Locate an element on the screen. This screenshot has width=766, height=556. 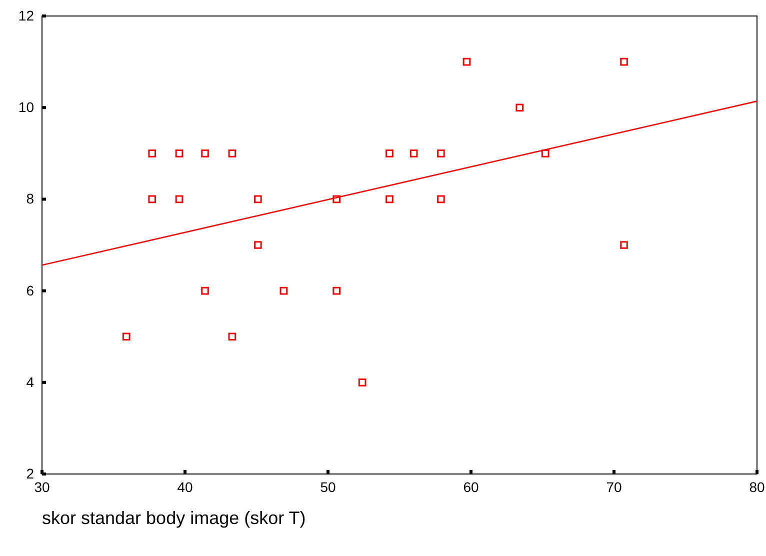
y-tick-label: 12 is located at coordinates (26, 15).